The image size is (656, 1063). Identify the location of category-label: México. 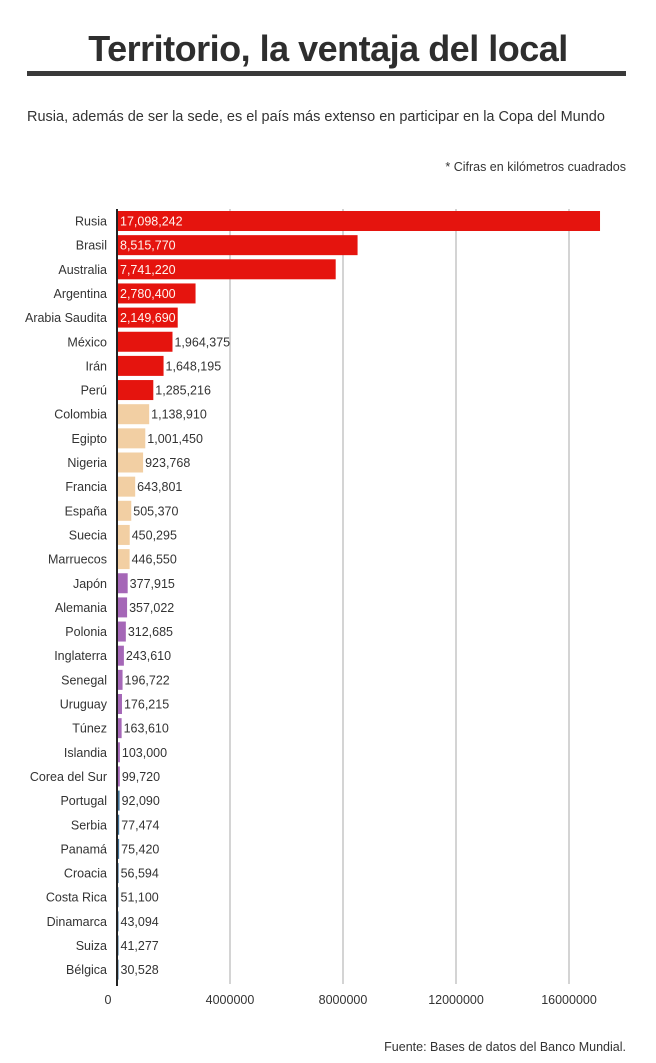
(87, 342).